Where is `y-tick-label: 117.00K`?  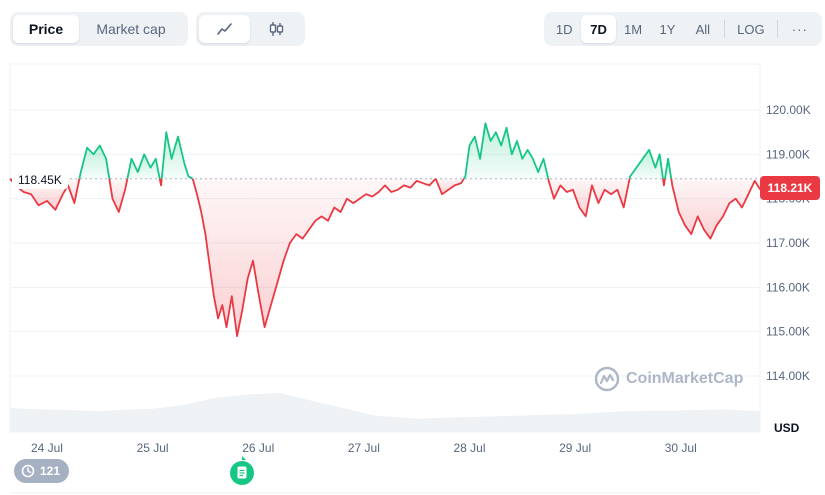 y-tick-label: 117.00K is located at coordinates (788, 243).